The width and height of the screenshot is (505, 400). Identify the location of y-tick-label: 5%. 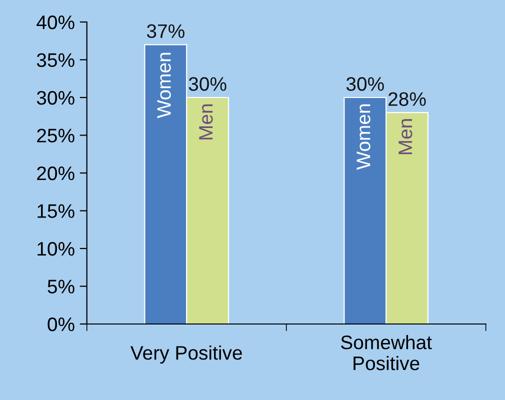
(61, 287).